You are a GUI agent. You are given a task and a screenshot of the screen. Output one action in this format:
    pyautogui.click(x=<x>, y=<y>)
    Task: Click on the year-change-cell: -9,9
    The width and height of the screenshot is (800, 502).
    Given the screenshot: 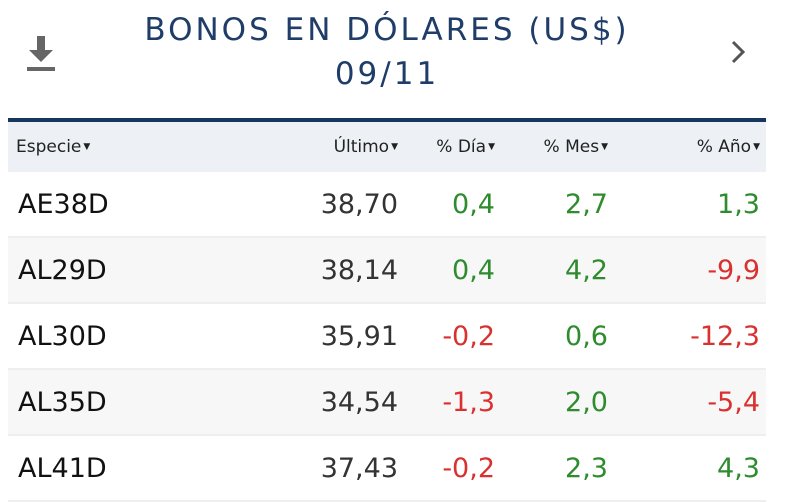 What is the action you would take?
    pyautogui.click(x=733, y=270)
    